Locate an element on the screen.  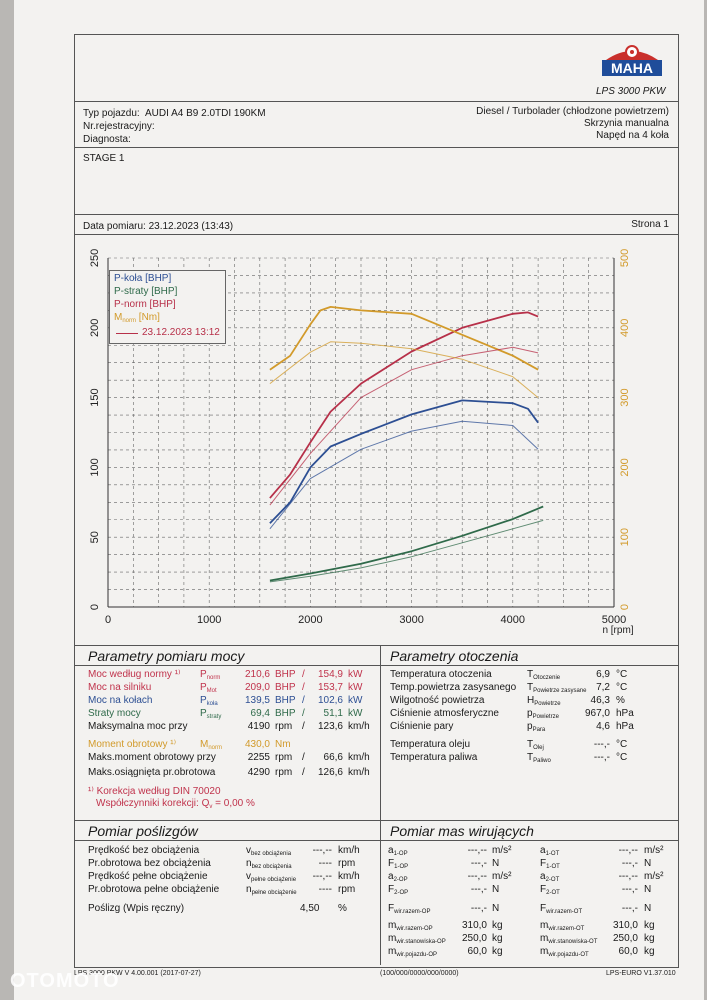
otoczenie-row-symbol: pPowietrze is located at coordinates (543, 714).